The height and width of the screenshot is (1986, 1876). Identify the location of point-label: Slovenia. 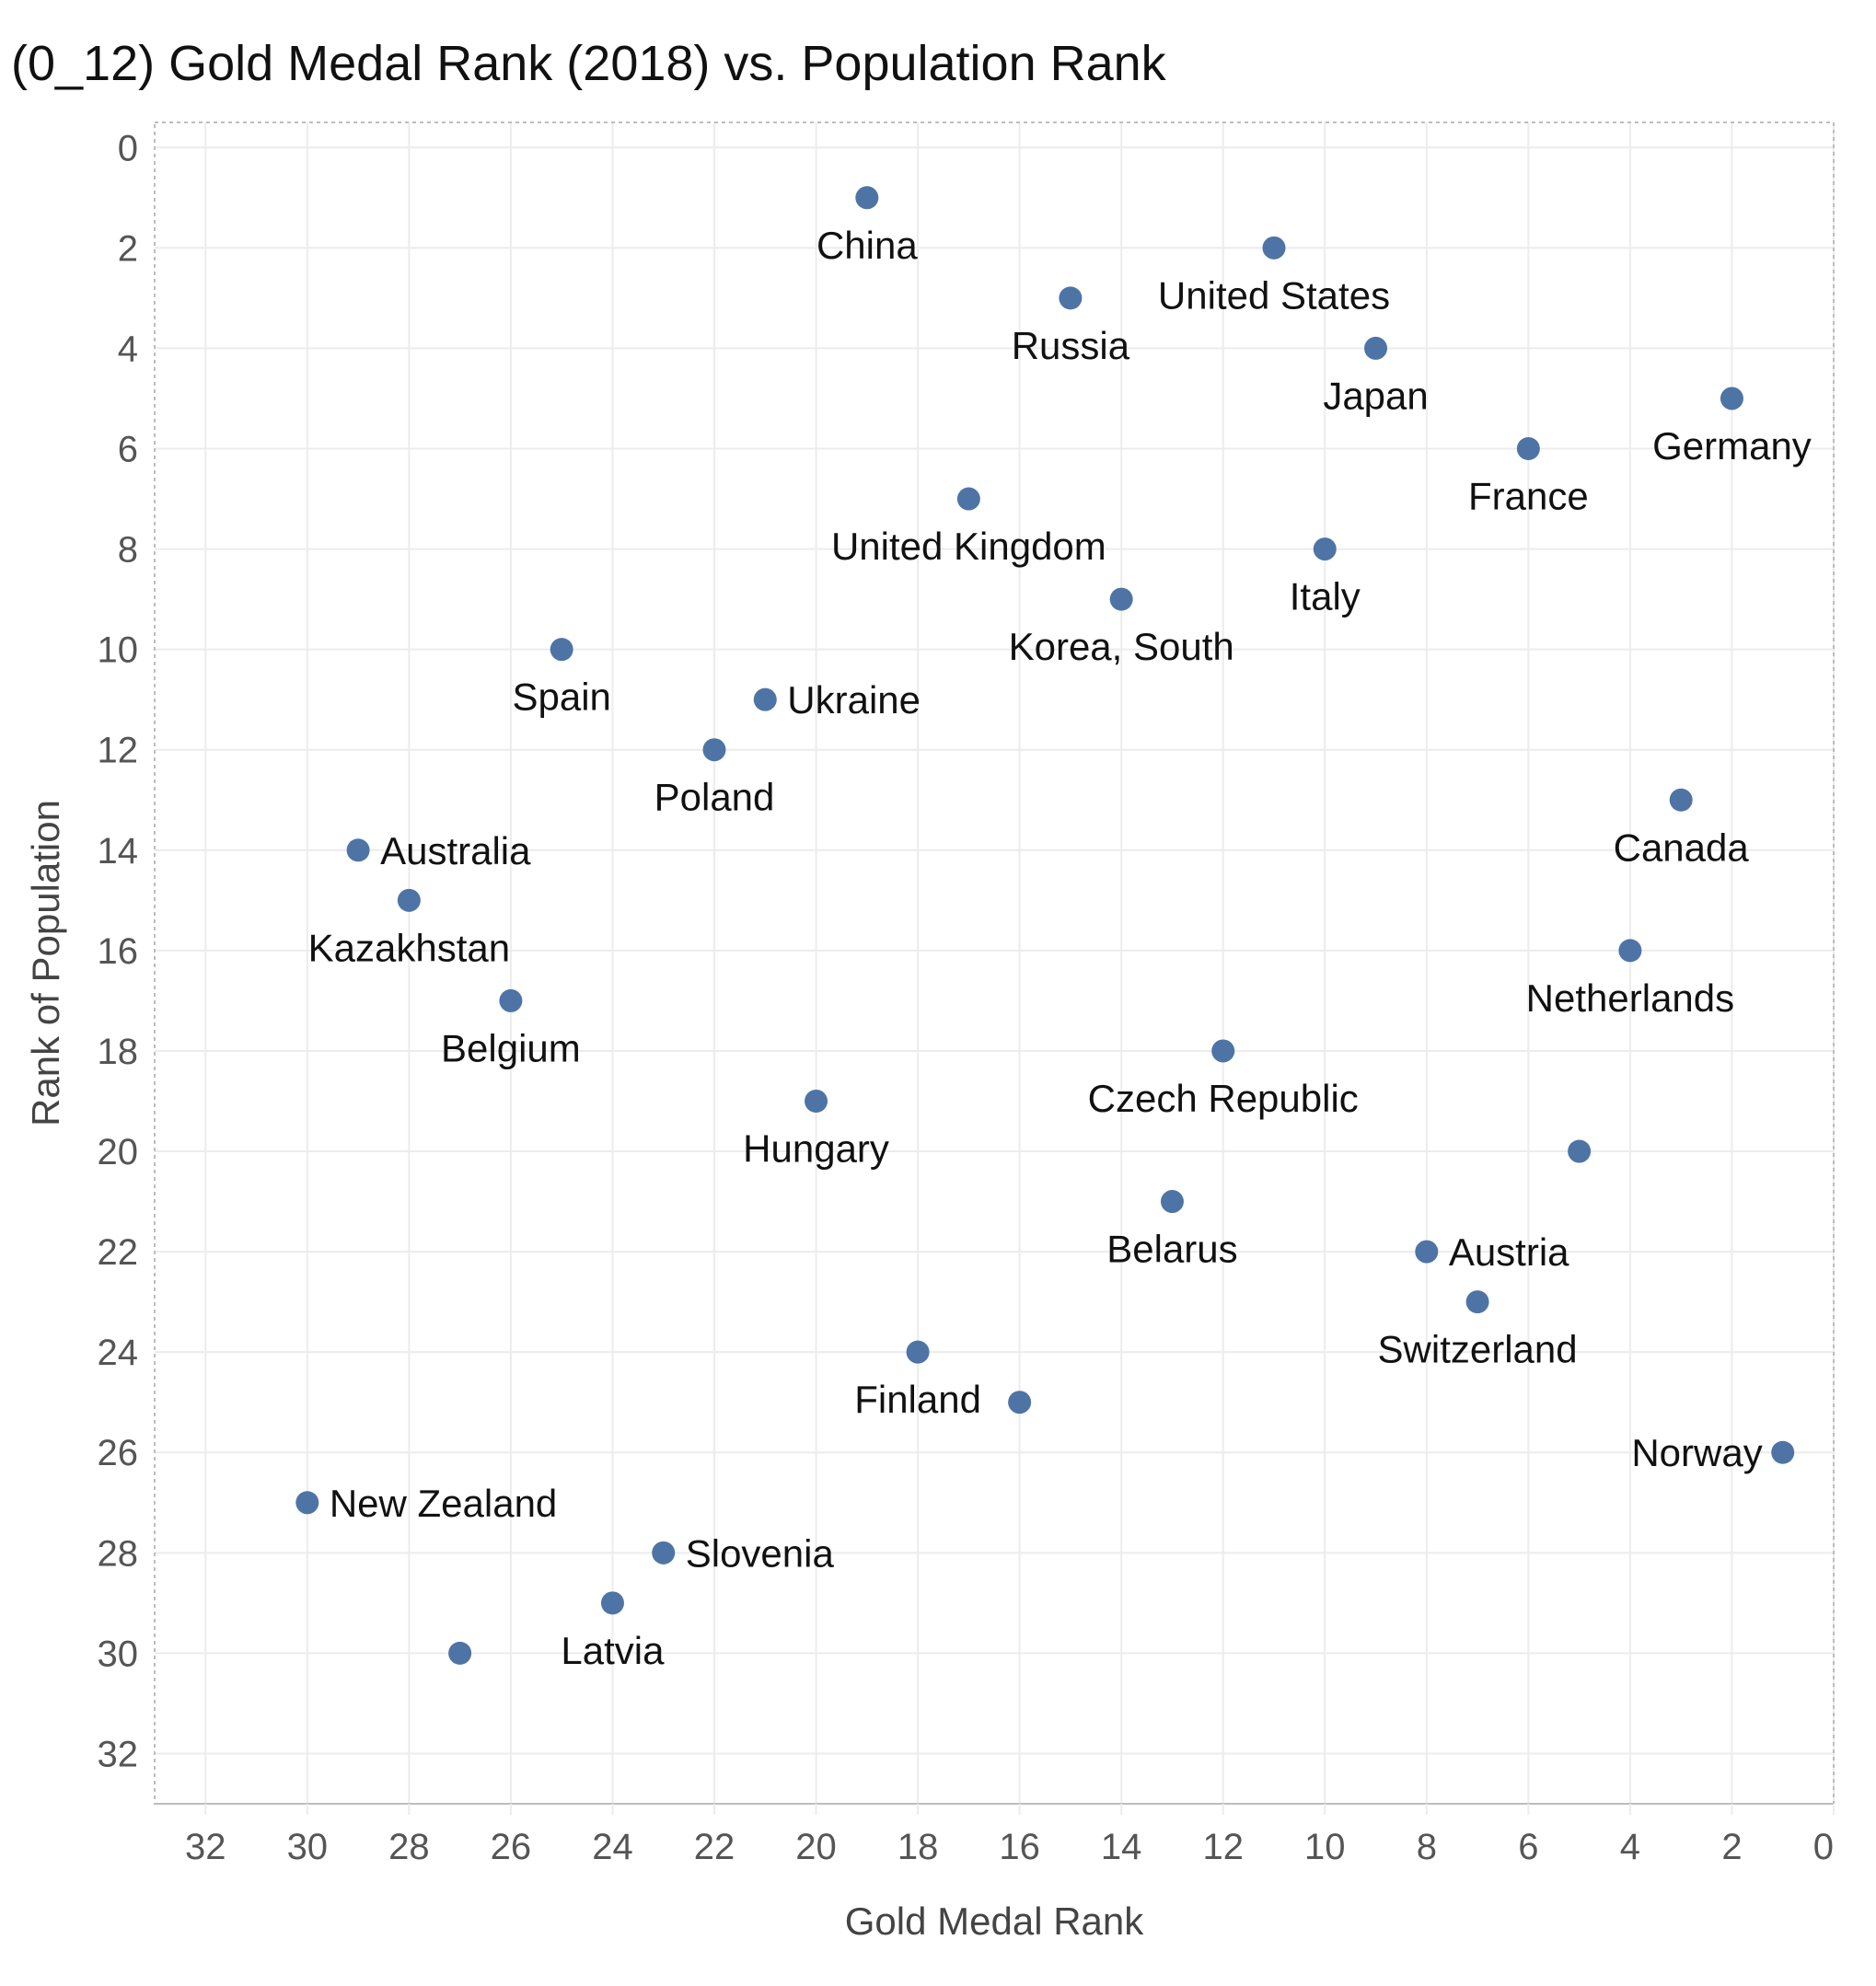
(760, 1553).